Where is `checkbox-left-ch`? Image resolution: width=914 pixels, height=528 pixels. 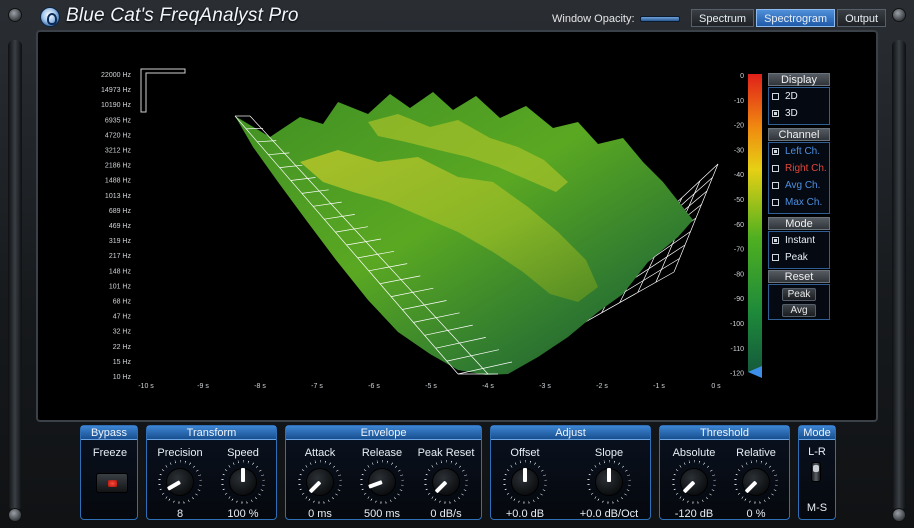 checkbox-left-ch is located at coordinates (775, 151).